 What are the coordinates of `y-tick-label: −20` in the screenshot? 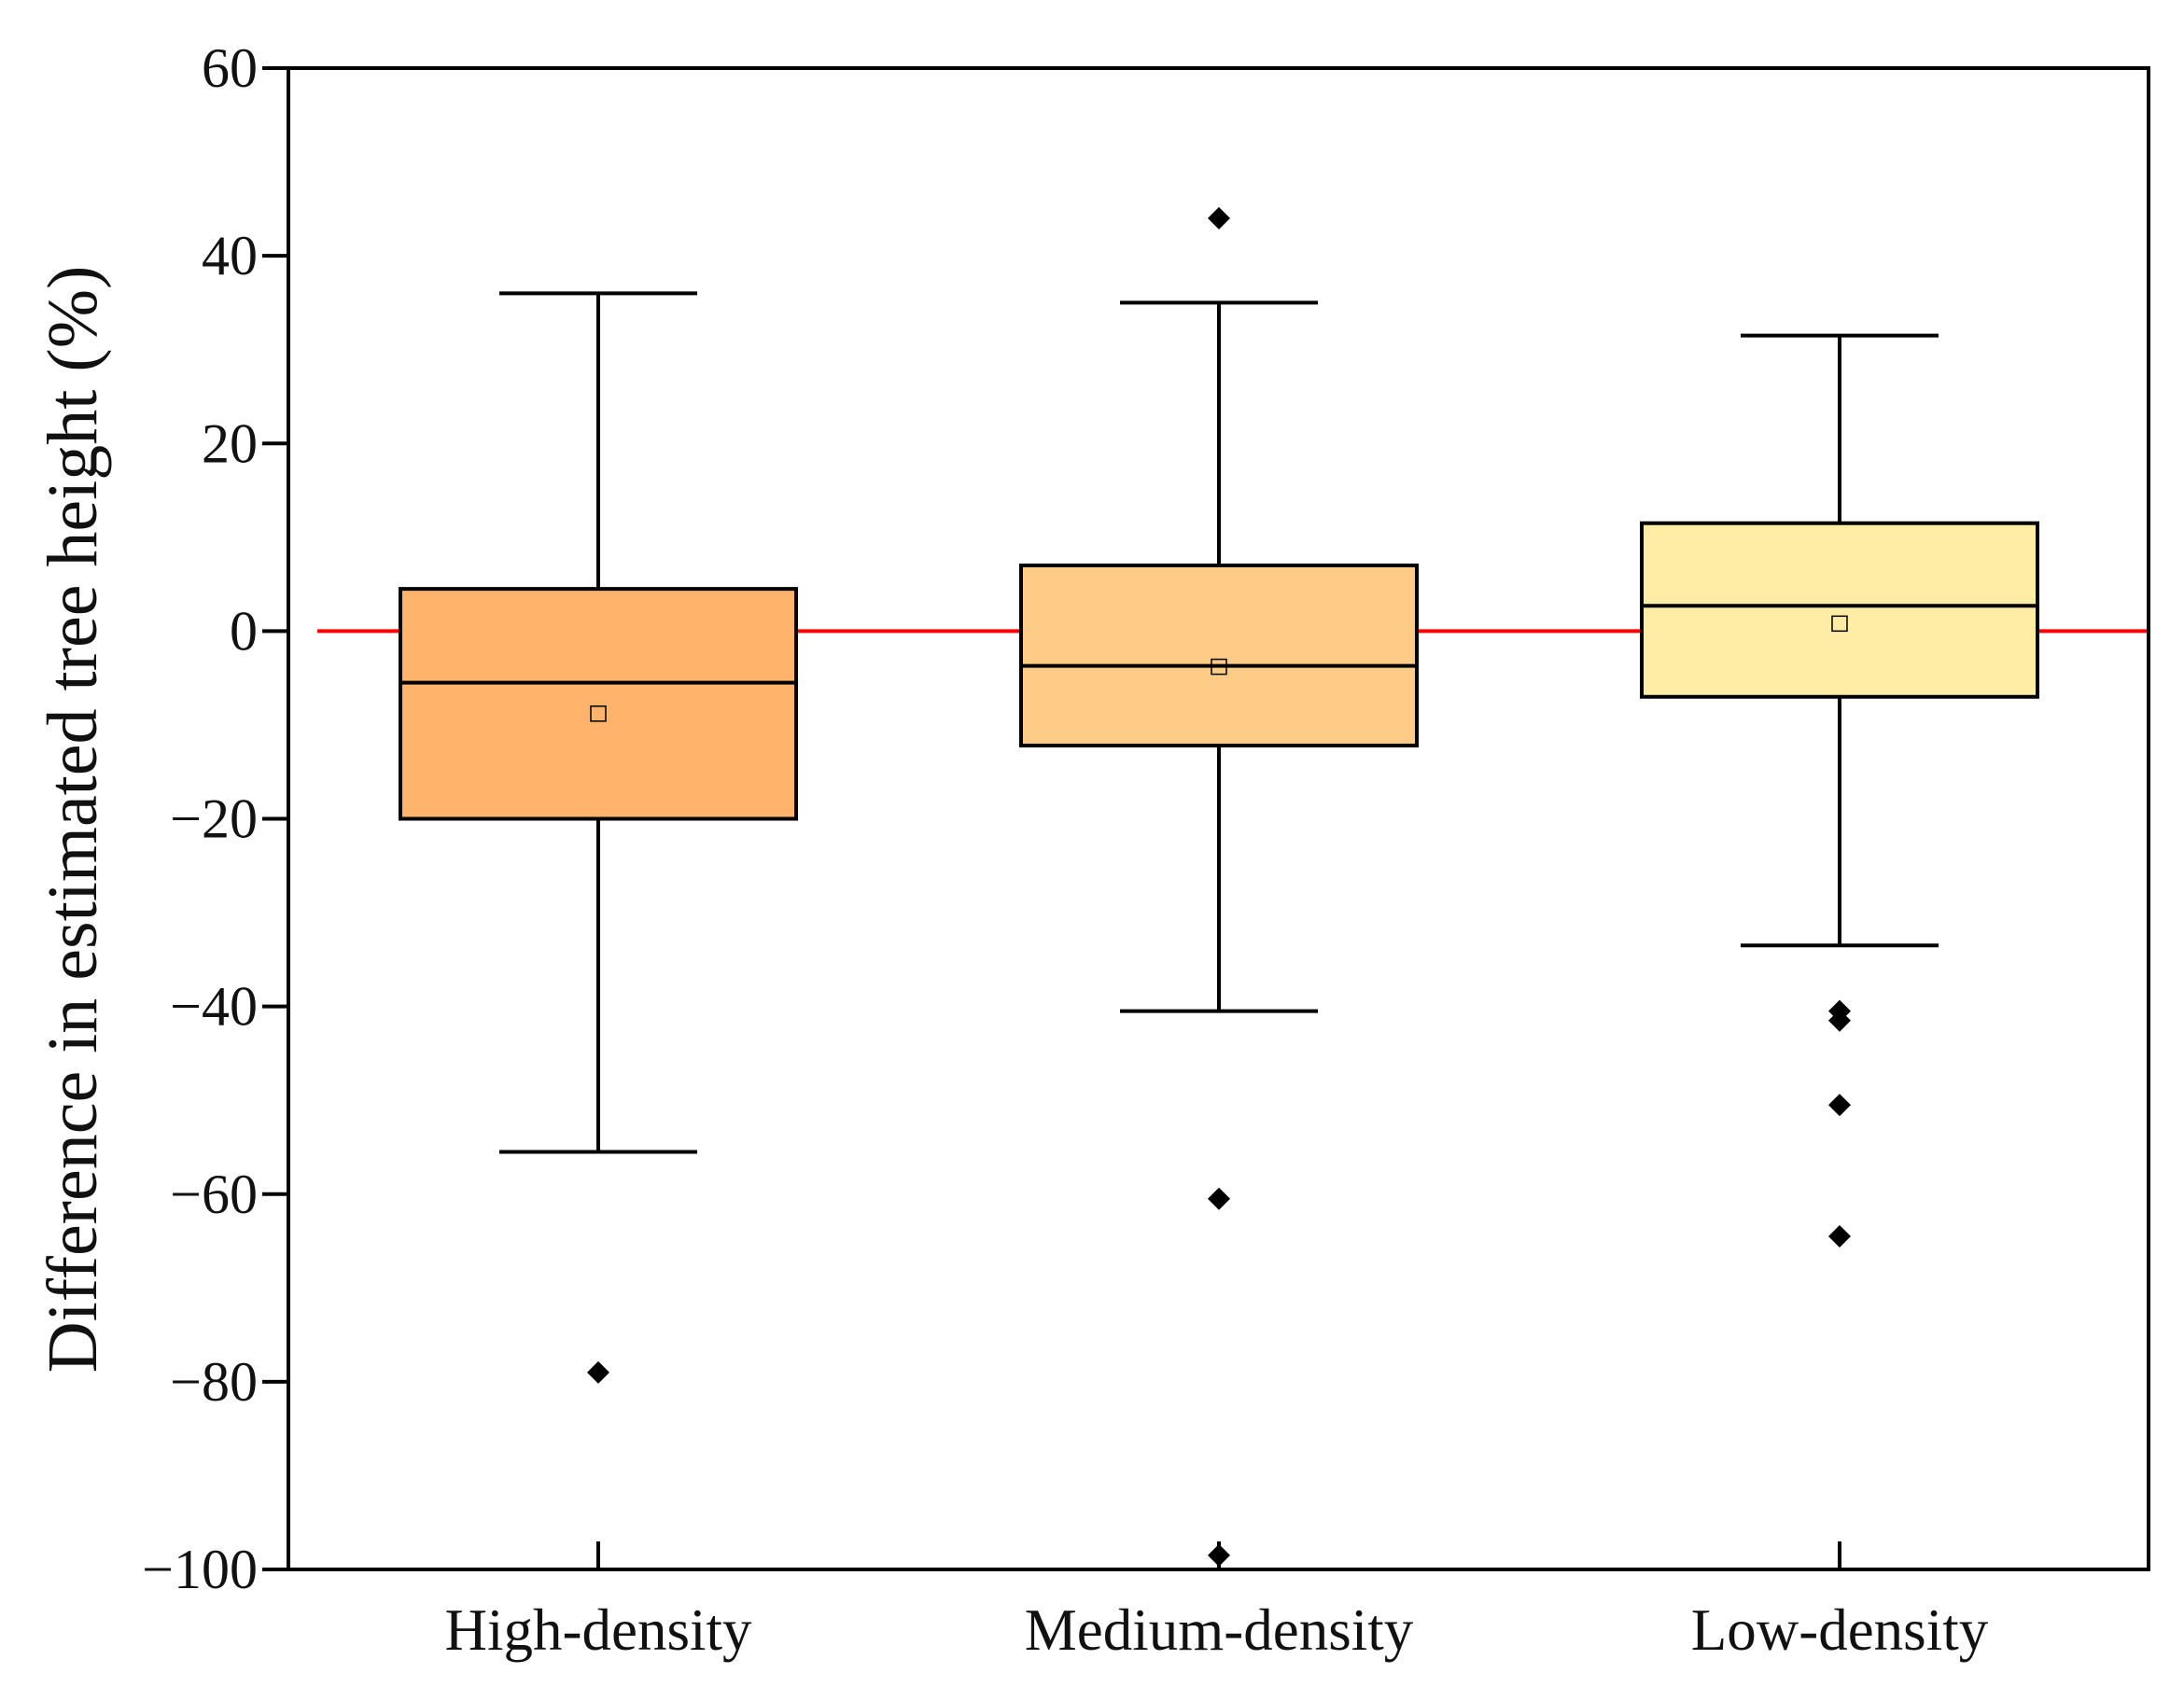 It's located at (214, 819).